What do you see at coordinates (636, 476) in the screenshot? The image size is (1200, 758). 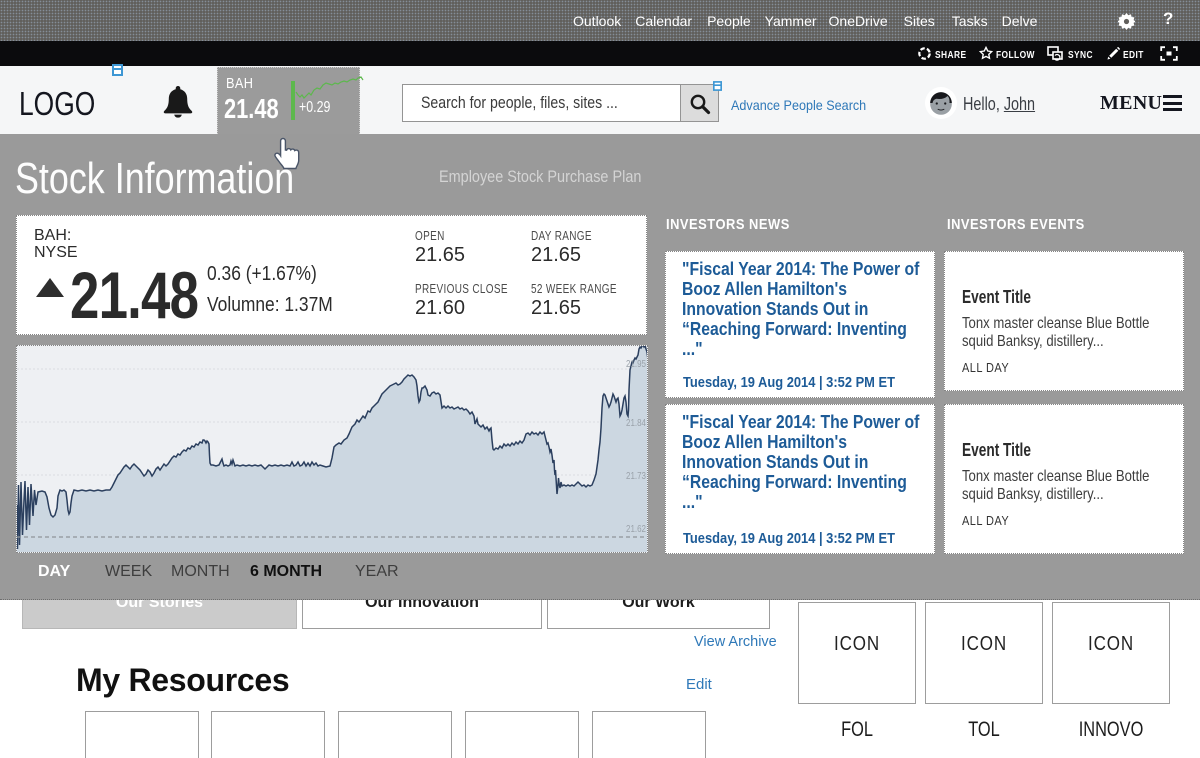 I see `svg-text: 21.73` at bounding box center [636, 476].